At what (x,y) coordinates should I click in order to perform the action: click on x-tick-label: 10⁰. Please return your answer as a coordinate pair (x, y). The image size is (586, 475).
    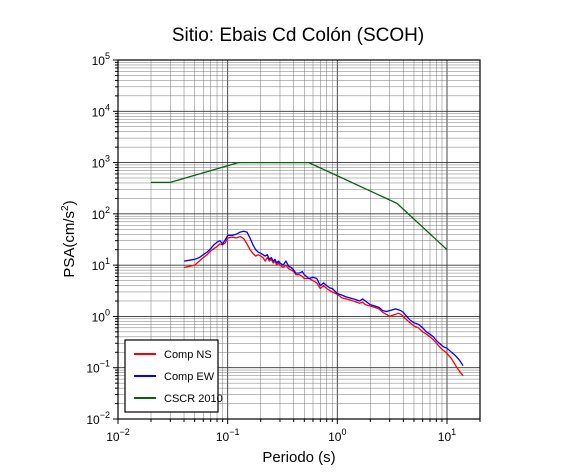
    Looking at the image, I should click on (337, 435).